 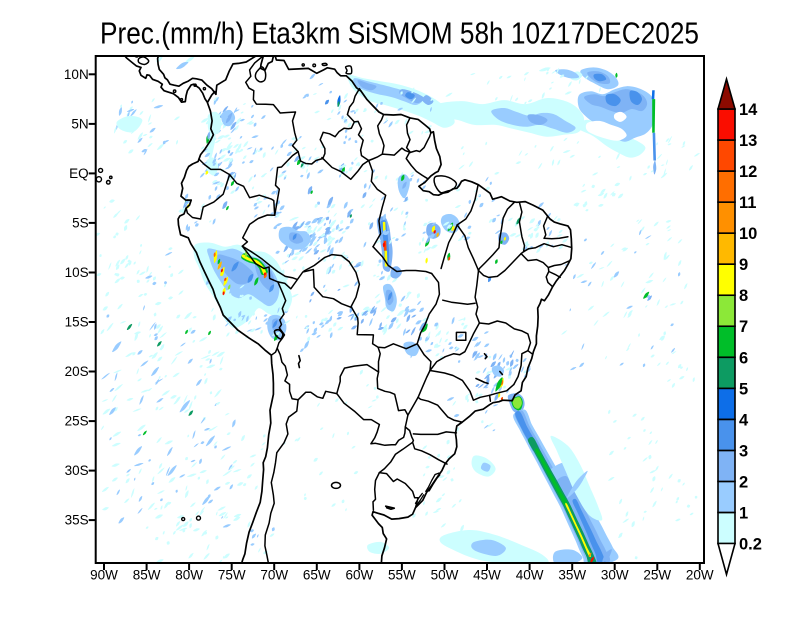 I want to click on svg-text: 1, so click(x=743, y=514).